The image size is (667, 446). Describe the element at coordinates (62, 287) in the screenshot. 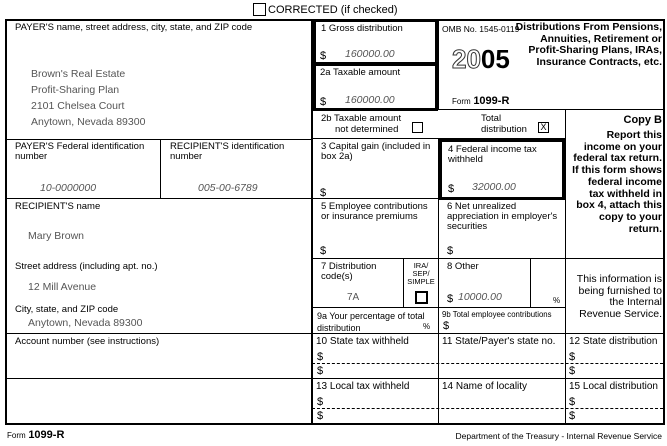

I see `street-value: 12 Mill Avenue` at that location.